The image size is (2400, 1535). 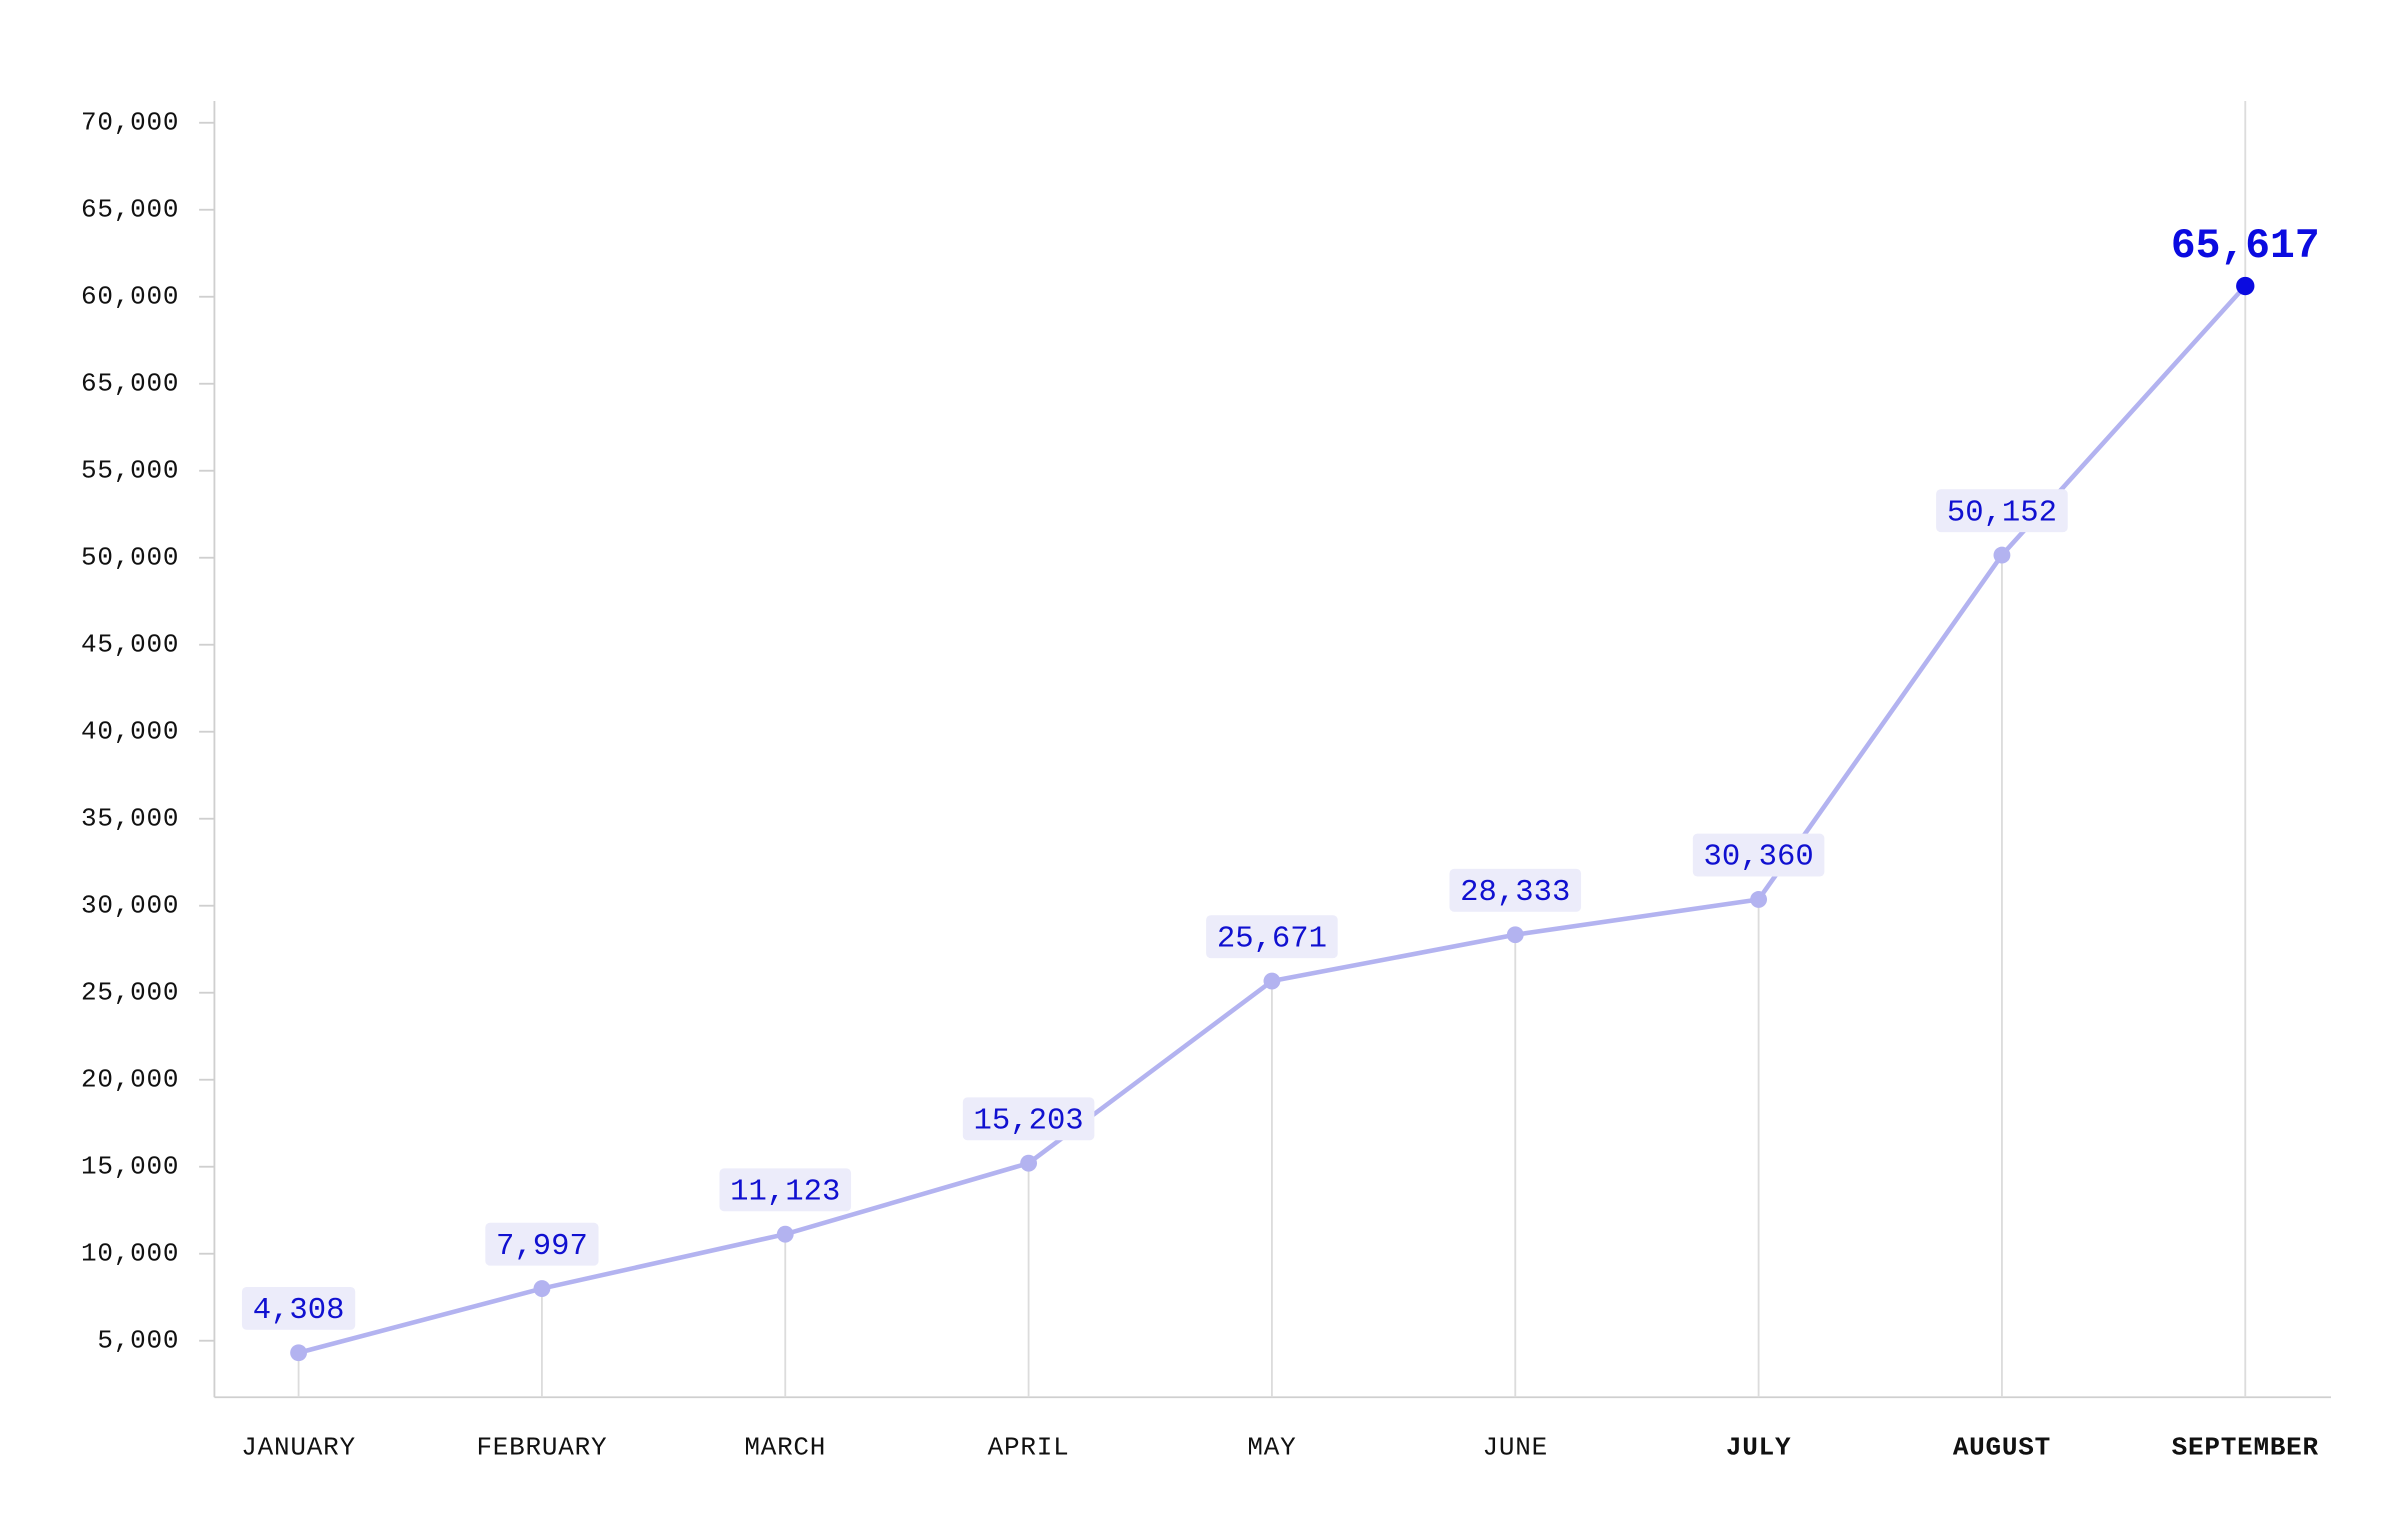 I want to click on data-label: 7,997, so click(x=542, y=1247).